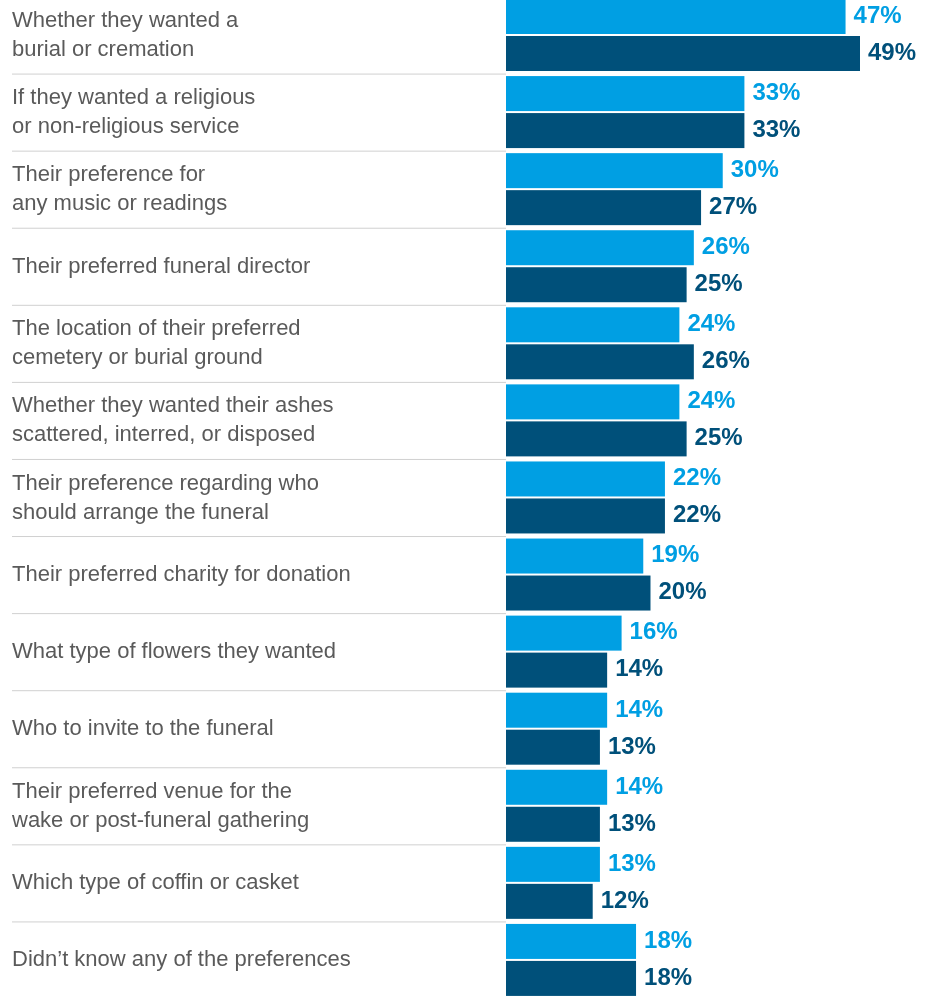 The height and width of the screenshot is (1002, 943). Describe the element at coordinates (173, 419) in the screenshot. I see `y-tick-label: Whether they wanted their ashes scattered, interred, or disposed` at that location.